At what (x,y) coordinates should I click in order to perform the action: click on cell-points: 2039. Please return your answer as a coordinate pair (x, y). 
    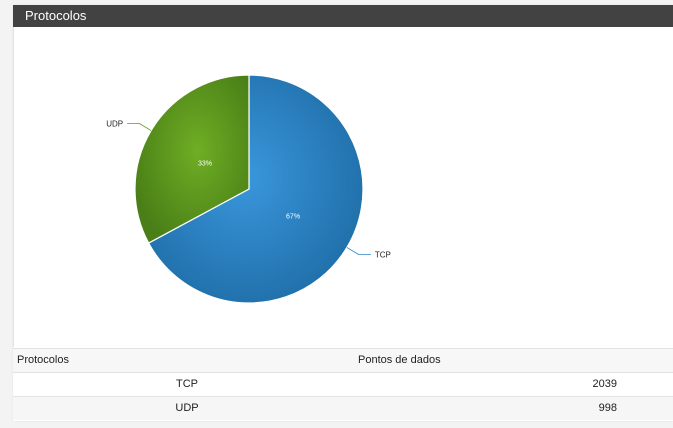
    Looking at the image, I should click on (604, 384).